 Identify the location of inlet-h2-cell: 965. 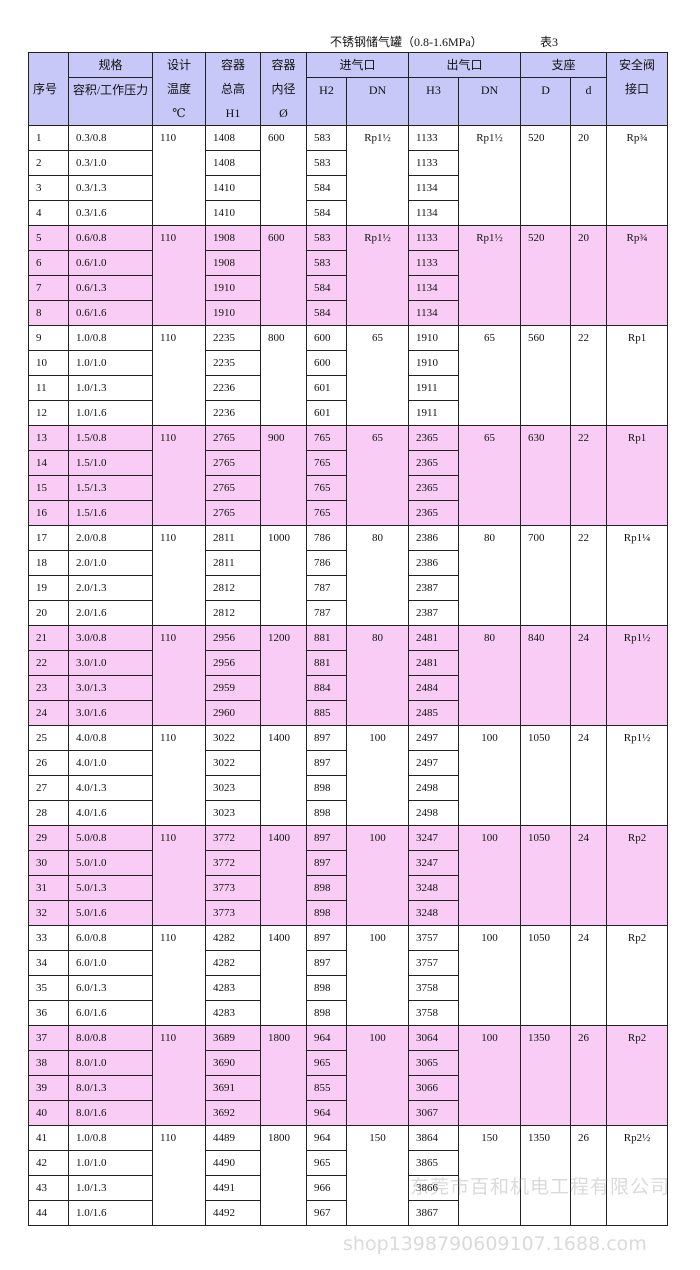
(326, 1063).